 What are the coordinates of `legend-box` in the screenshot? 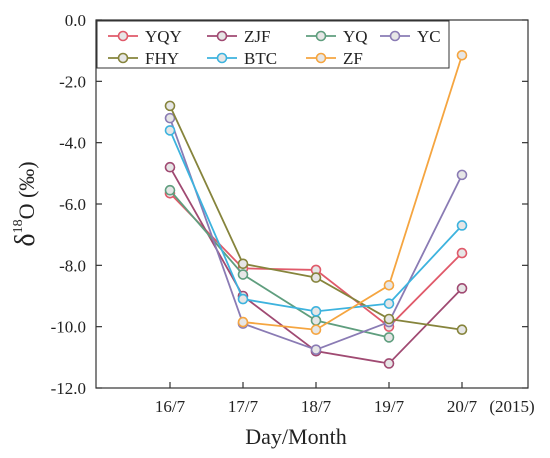 It's located at (273, 44).